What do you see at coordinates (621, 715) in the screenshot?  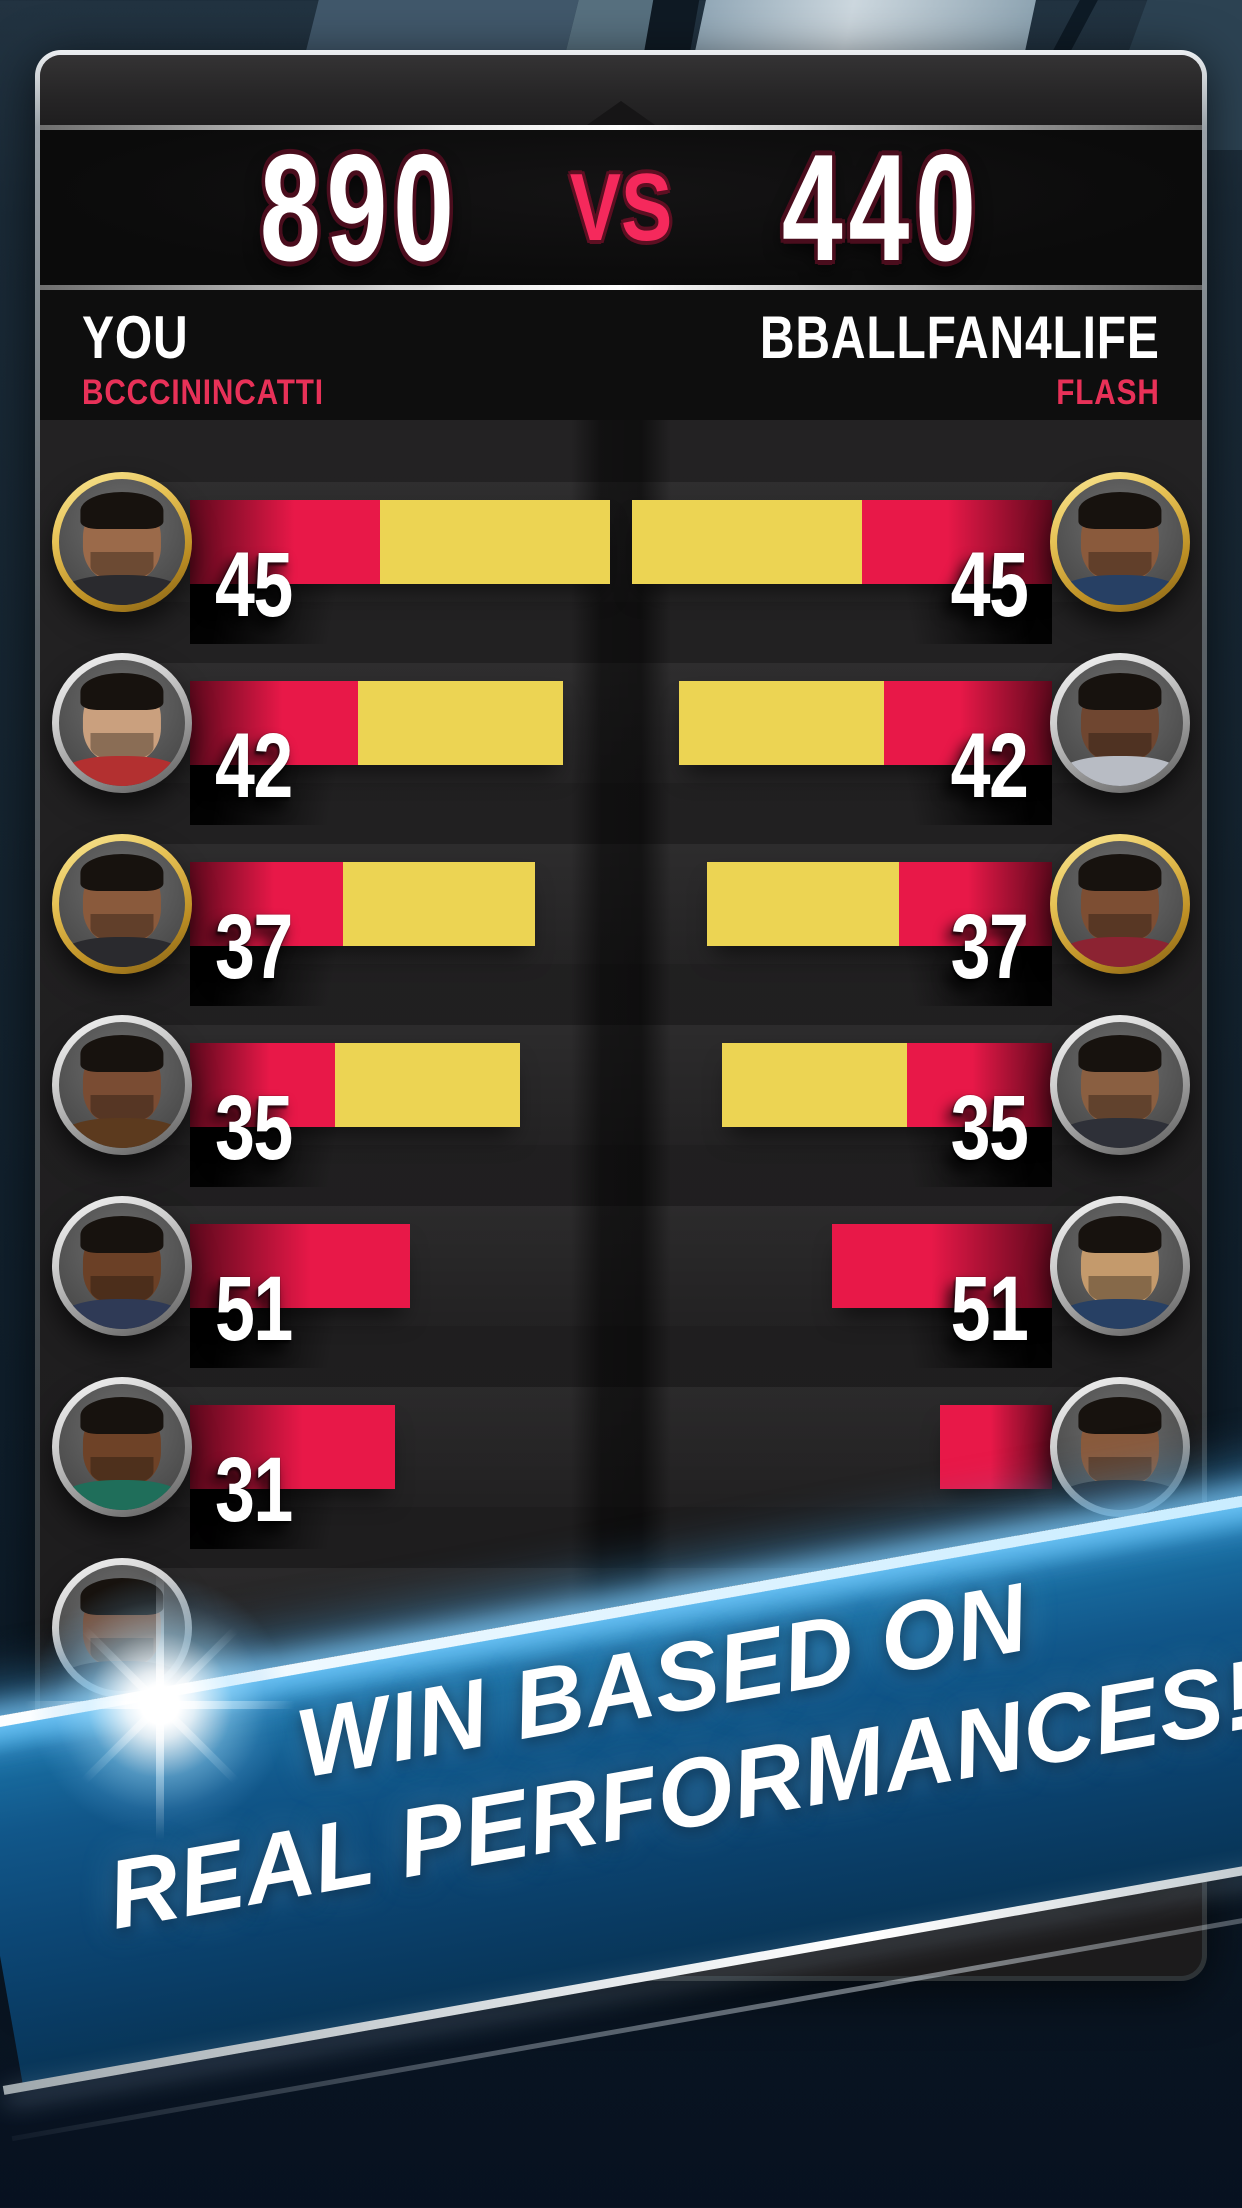 I see `matchup-row: 42 42` at bounding box center [621, 715].